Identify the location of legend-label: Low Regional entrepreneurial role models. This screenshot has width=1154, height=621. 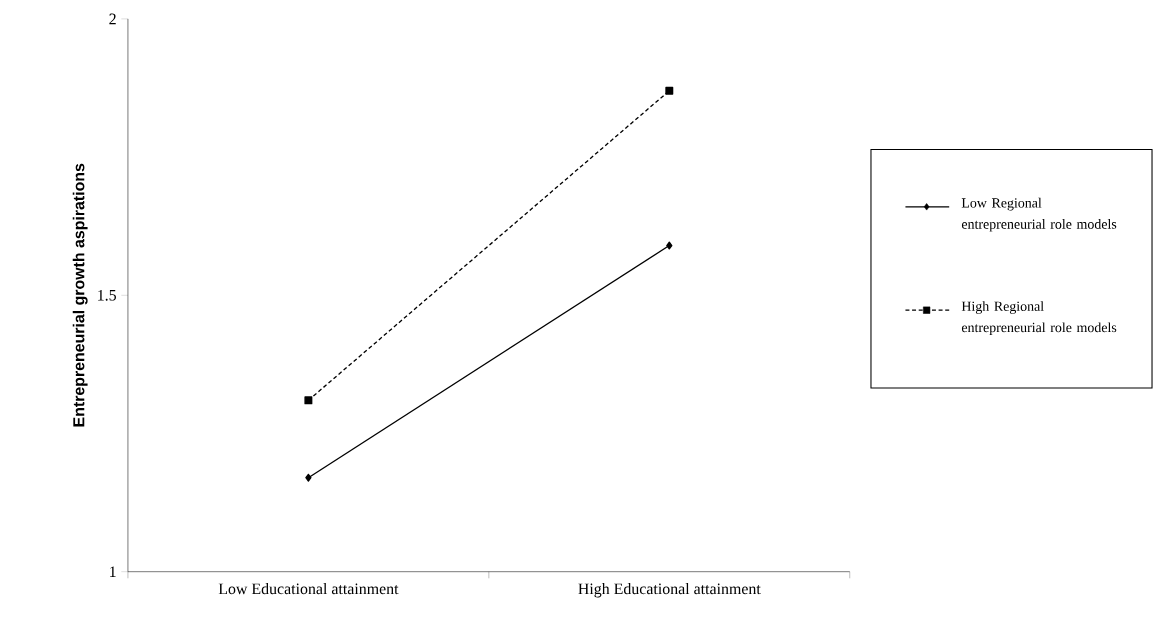
(1039, 214).